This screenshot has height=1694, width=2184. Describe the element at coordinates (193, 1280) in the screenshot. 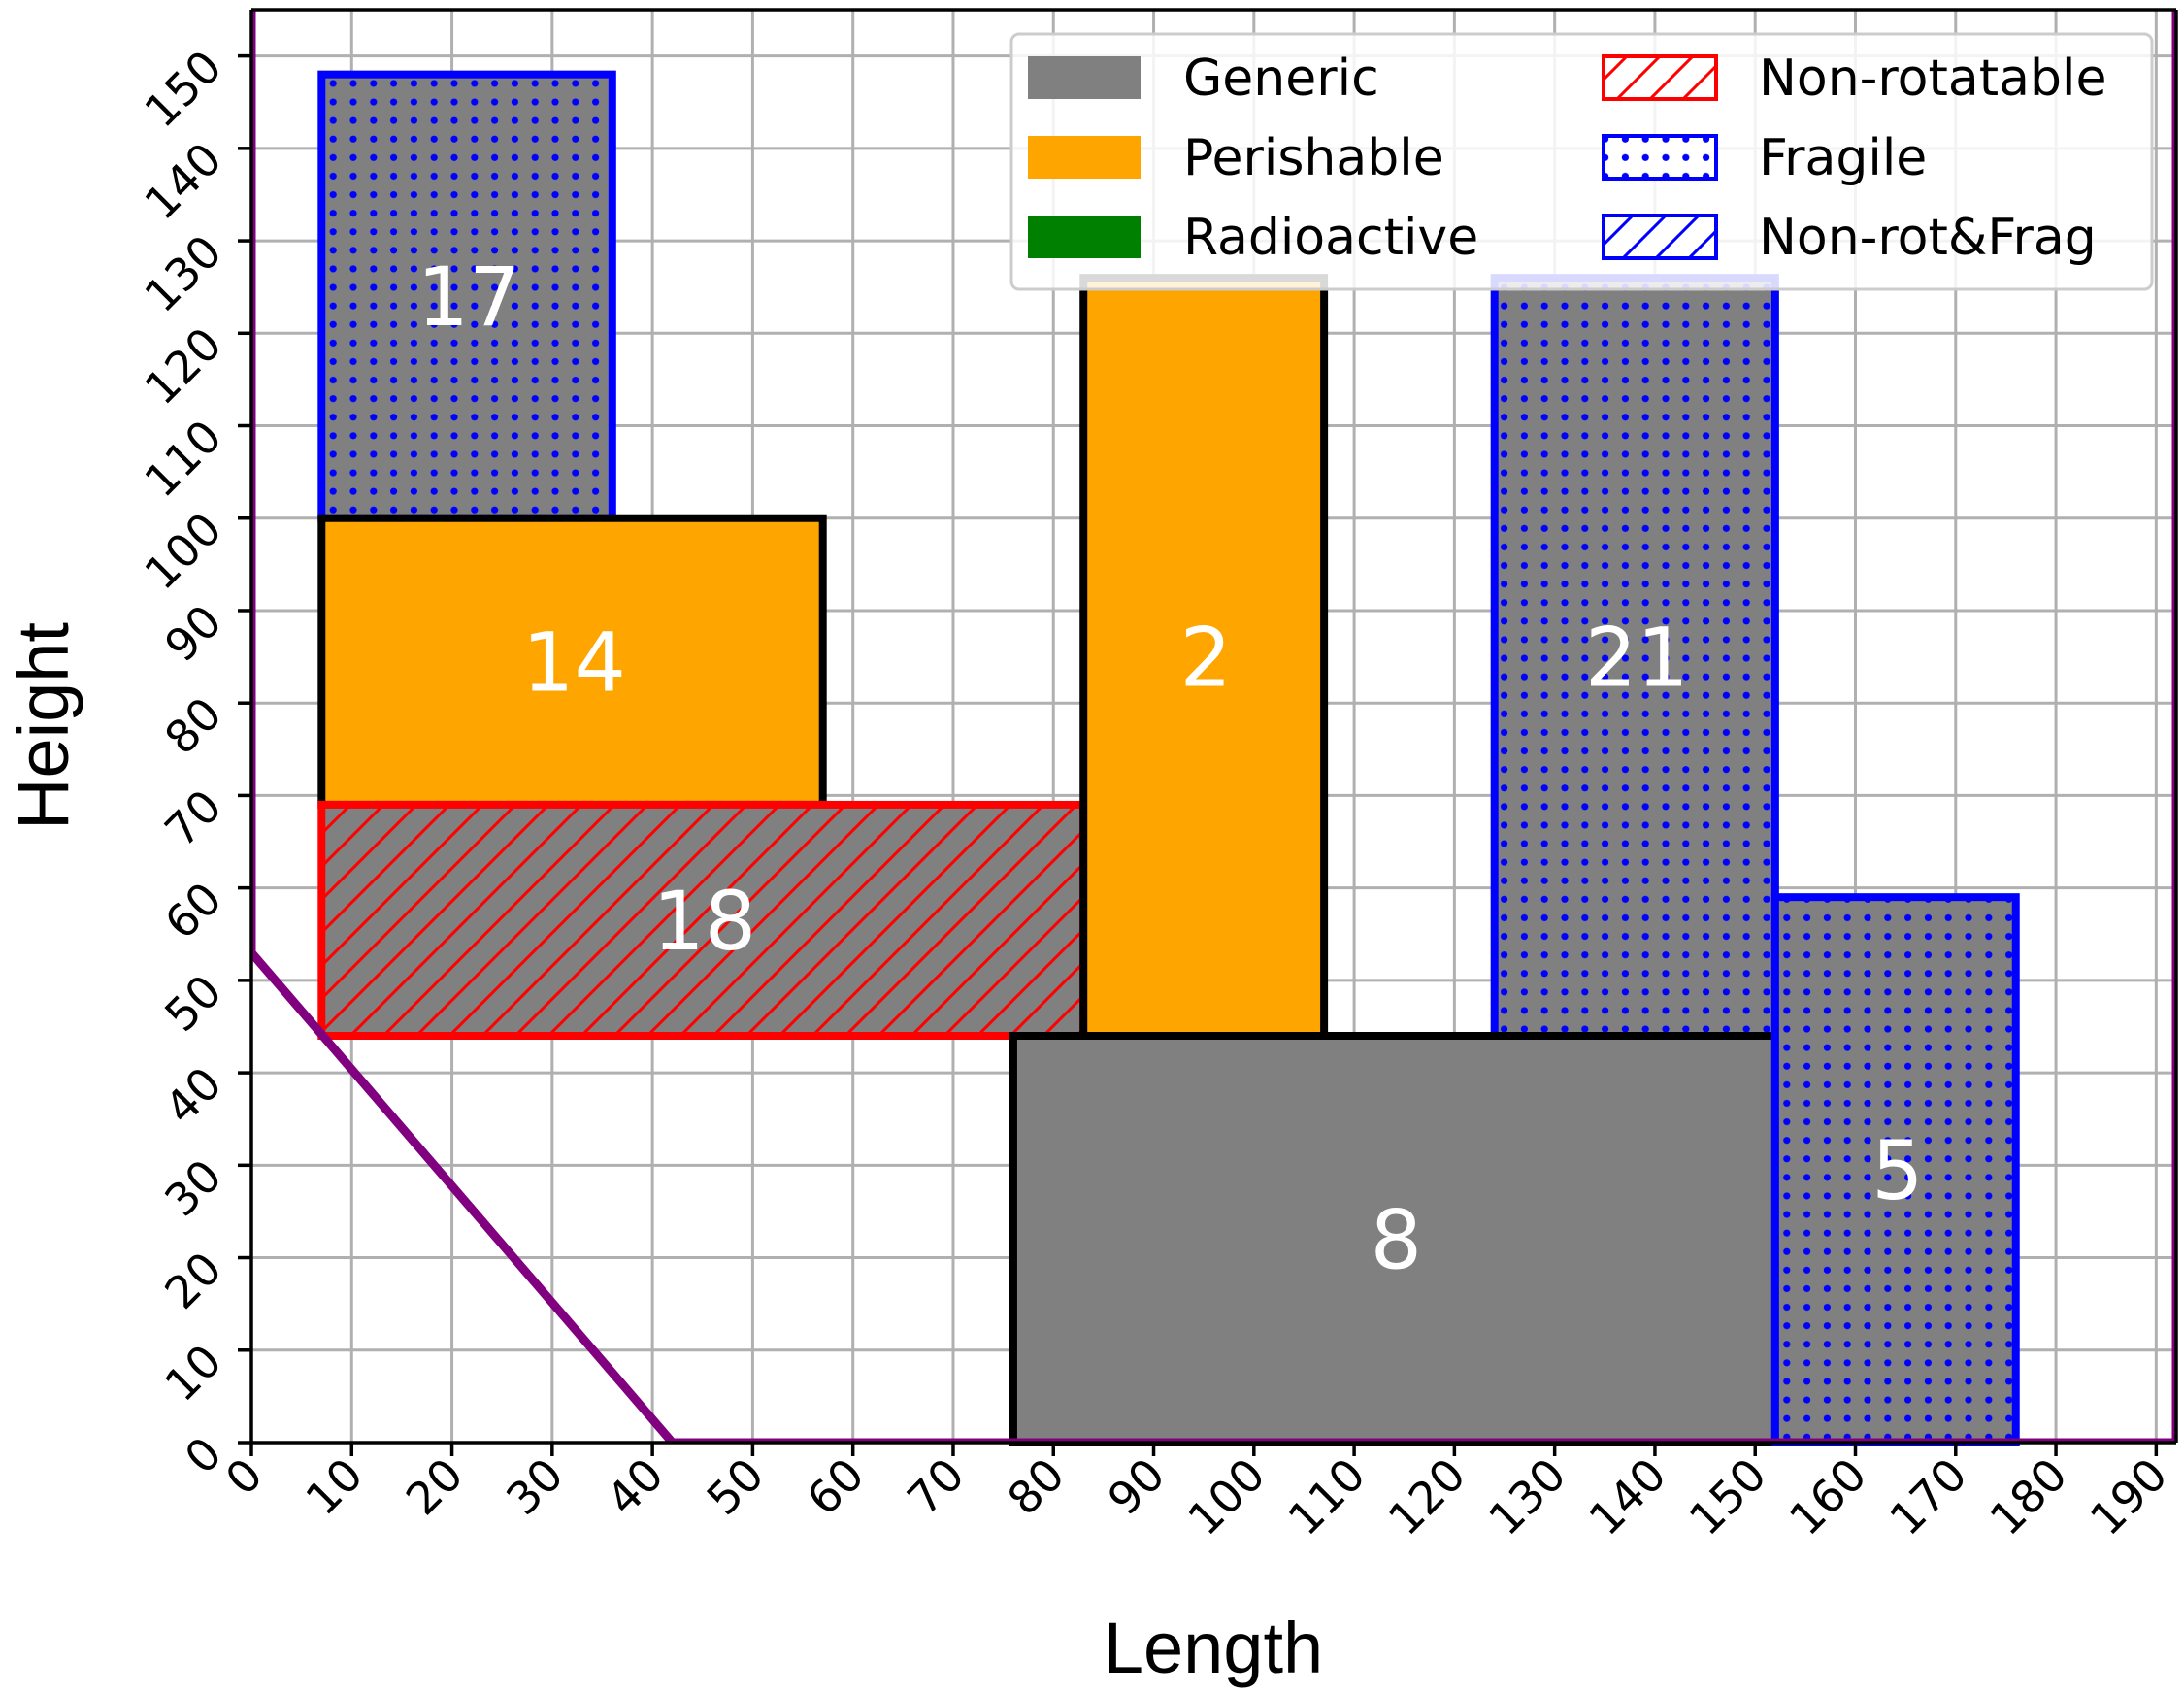

I see `y-tick-label: 20` at that location.